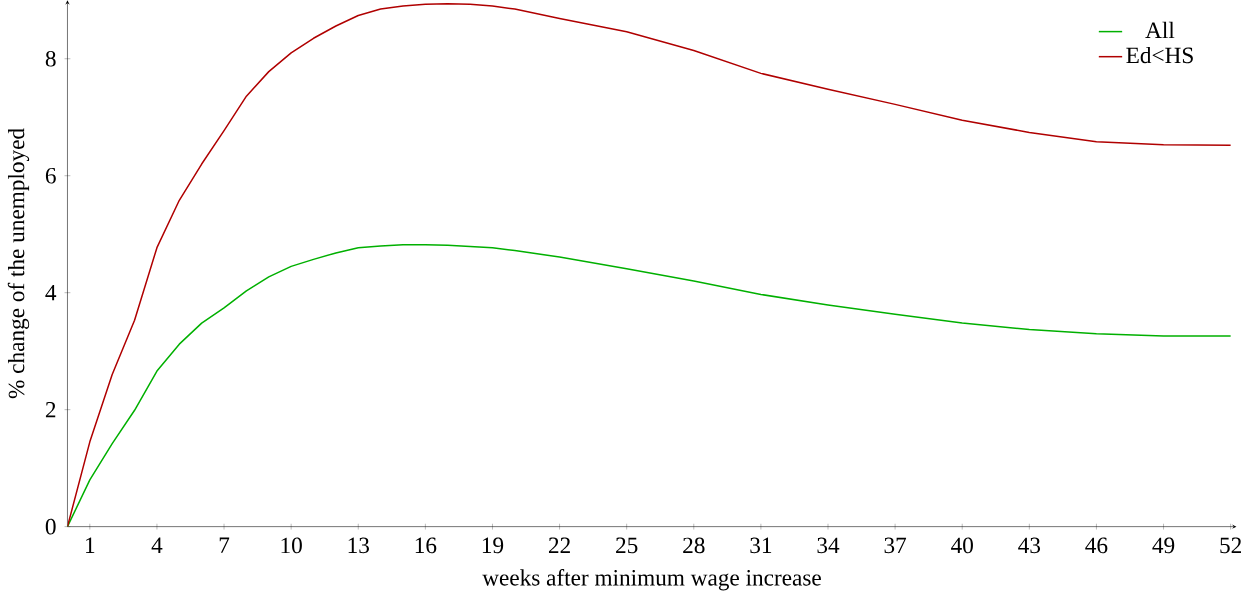 The height and width of the screenshot is (598, 1250). What do you see at coordinates (694, 545) in the screenshot?
I see `x-tick-label: 28` at bounding box center [694, 545].